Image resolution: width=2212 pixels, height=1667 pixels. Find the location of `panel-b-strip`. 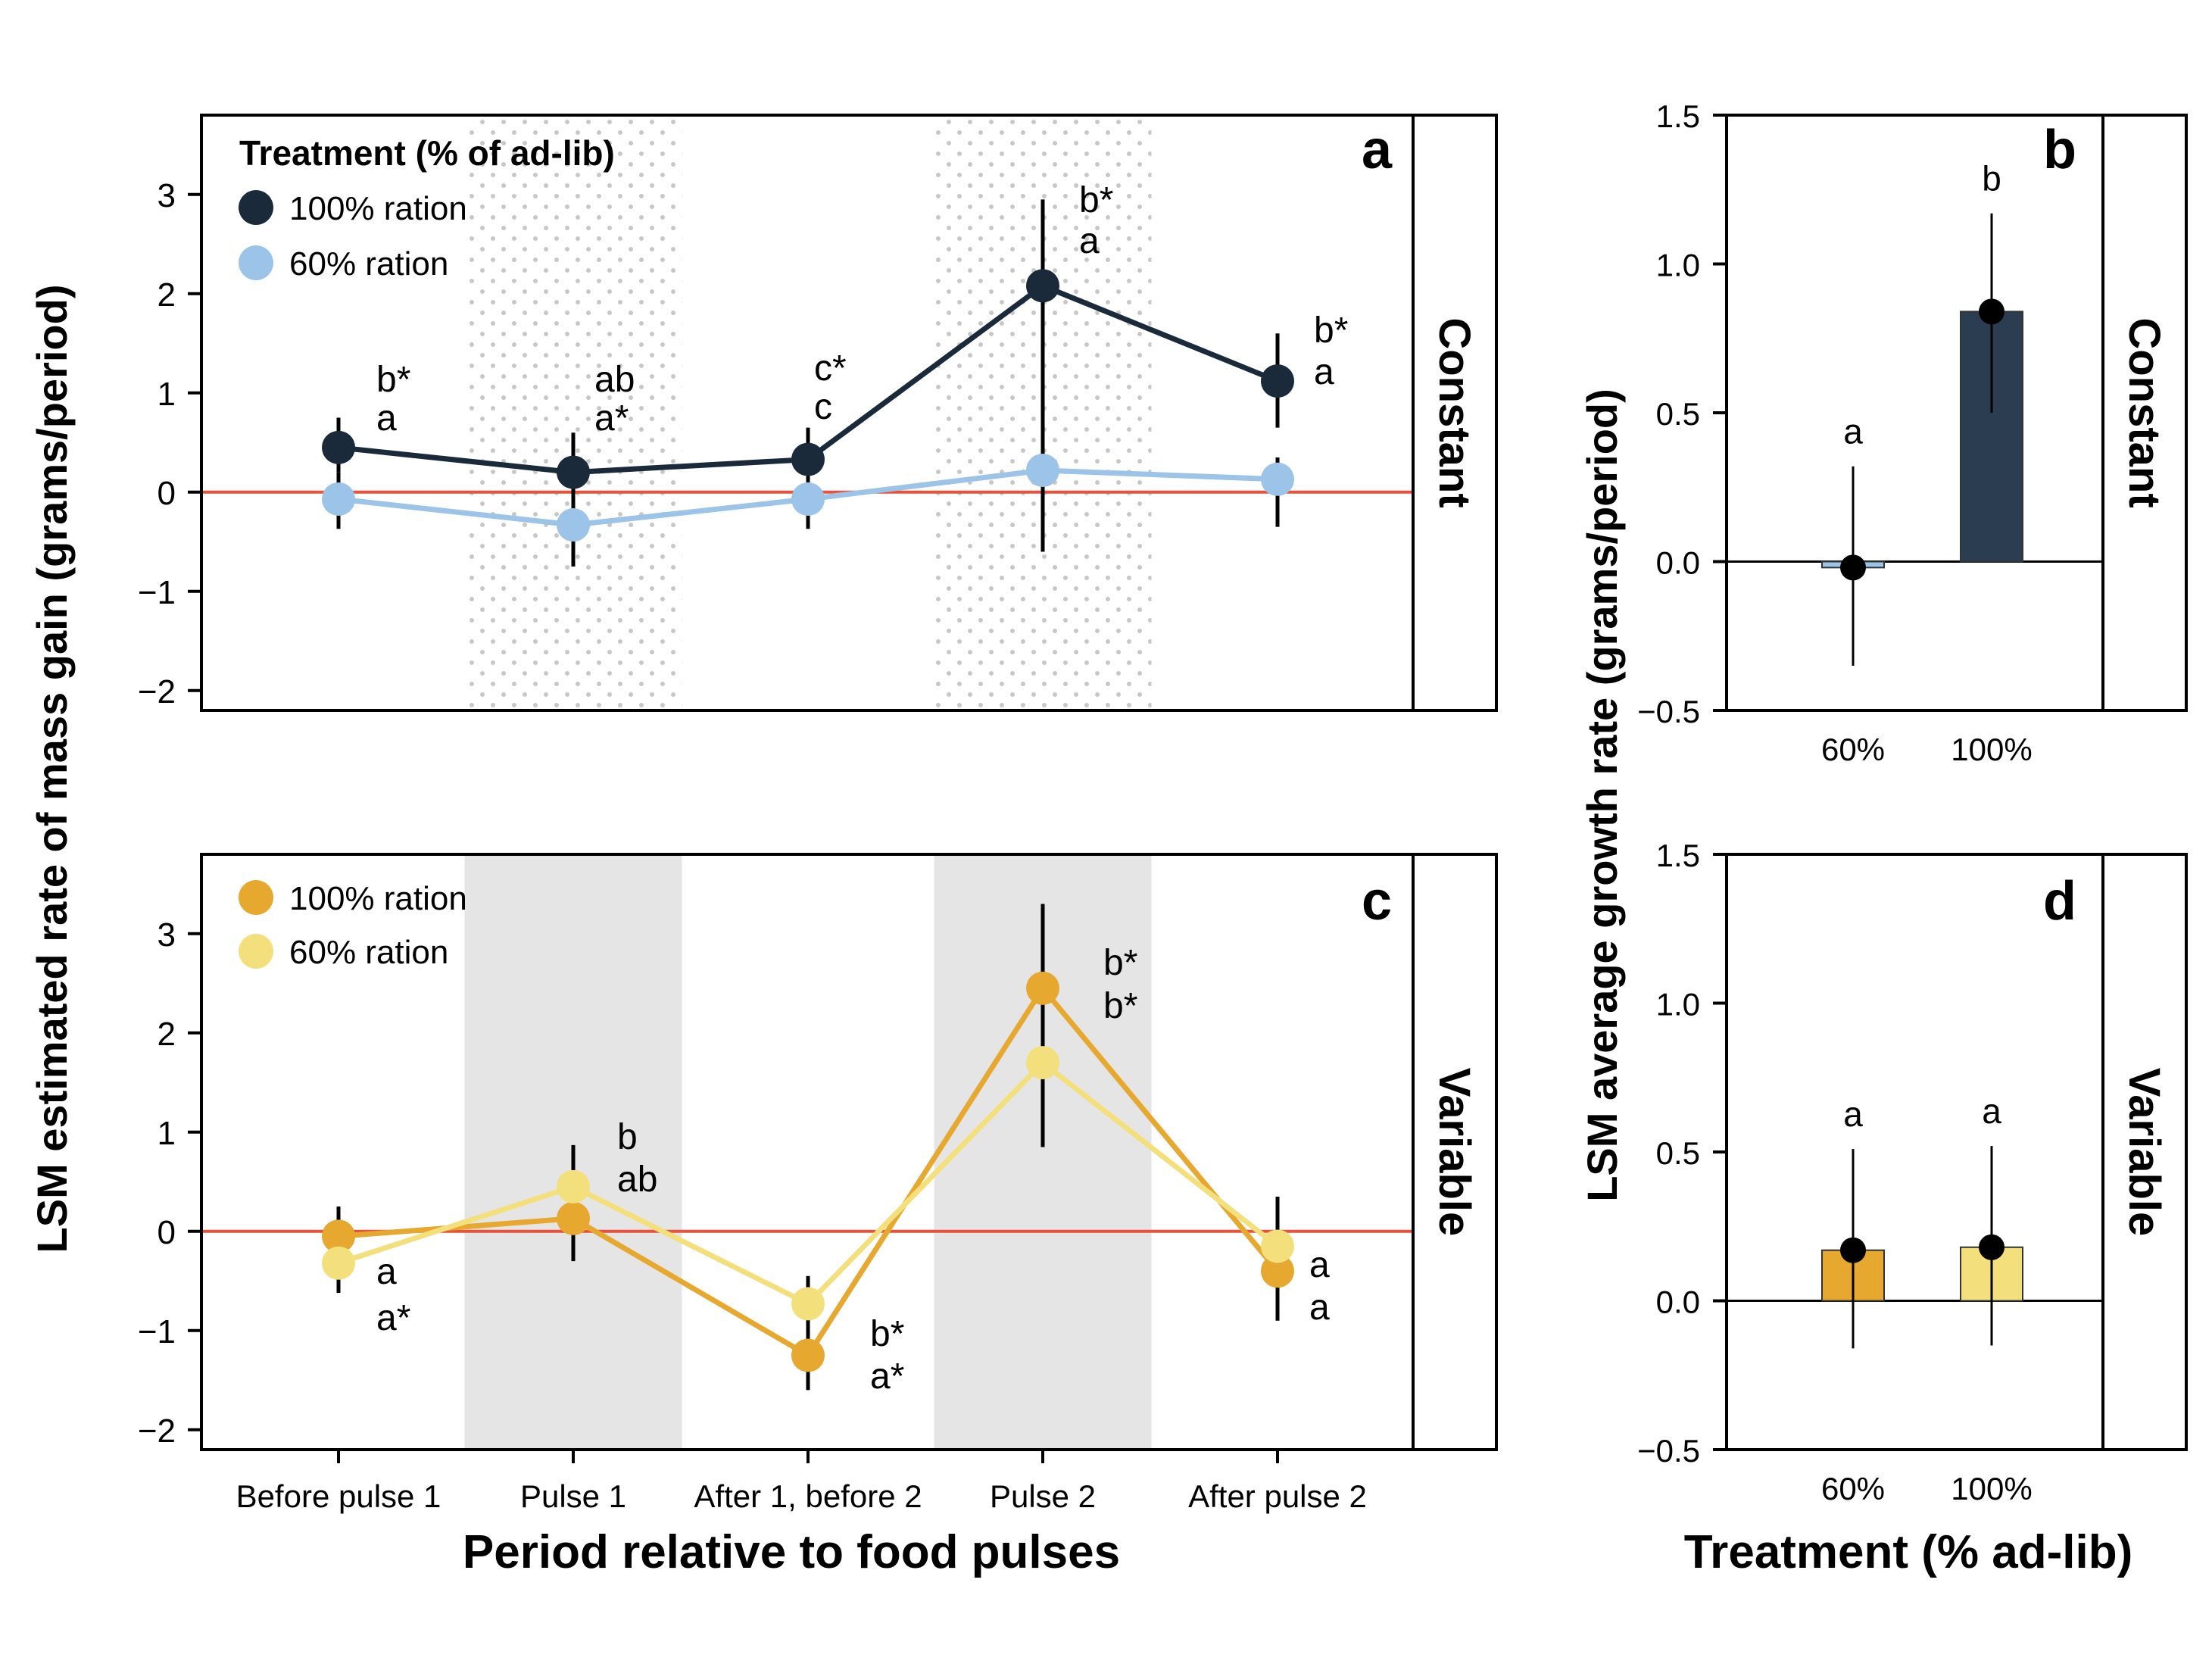

panel-b-strip is located at coordinates (2144, 413).